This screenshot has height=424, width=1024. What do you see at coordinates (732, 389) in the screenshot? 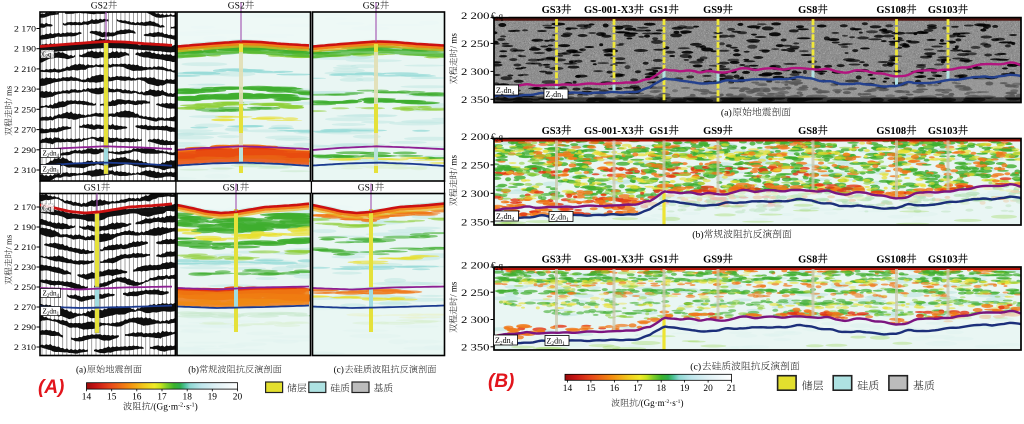
I see `svg-text: 21` at bounding box center [732, 389].